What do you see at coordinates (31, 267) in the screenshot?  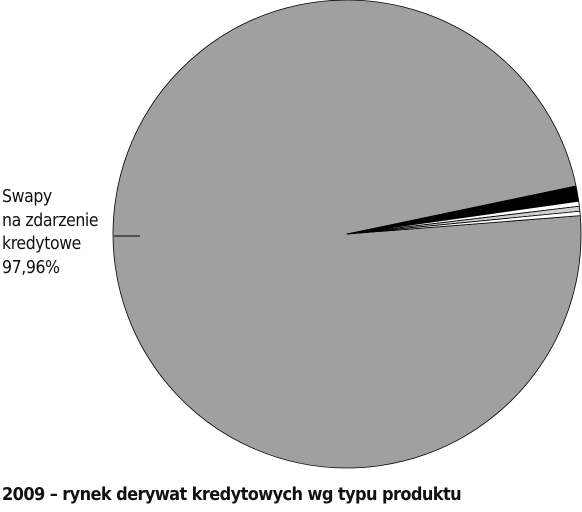 I see `slice-value-label: 97,96%` at bounding box center [31, 267].